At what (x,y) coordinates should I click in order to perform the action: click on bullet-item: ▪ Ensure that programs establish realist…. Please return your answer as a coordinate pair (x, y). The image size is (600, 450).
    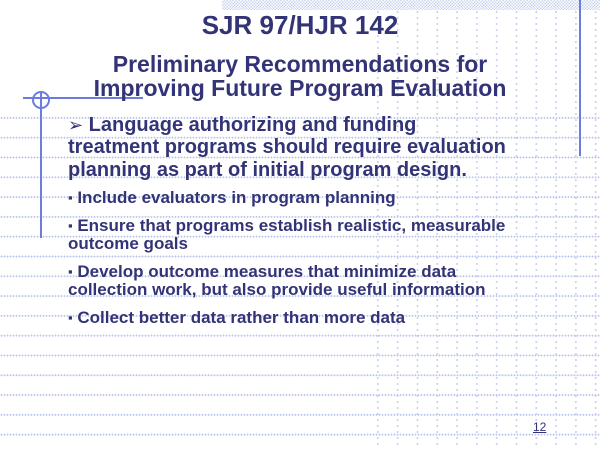
    Looking at the image, I should click on (309, 234).